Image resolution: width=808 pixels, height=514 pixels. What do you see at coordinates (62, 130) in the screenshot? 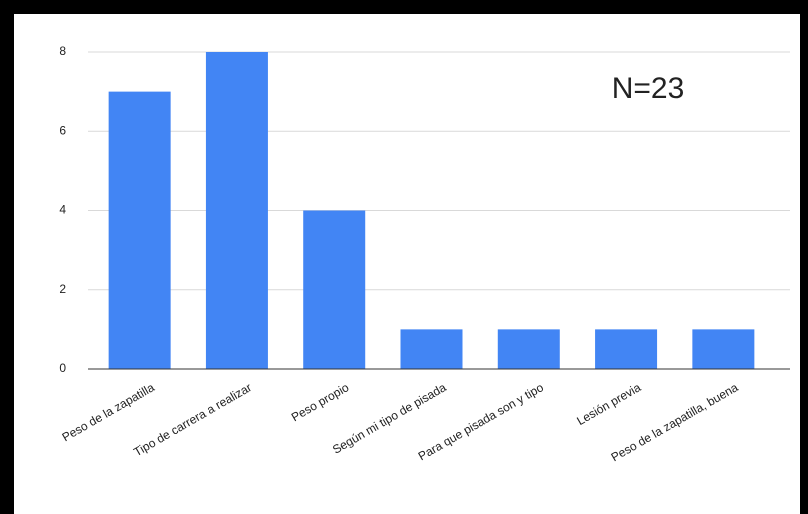
I see `y-tick-label: 6` at bounding box center [62, 130].